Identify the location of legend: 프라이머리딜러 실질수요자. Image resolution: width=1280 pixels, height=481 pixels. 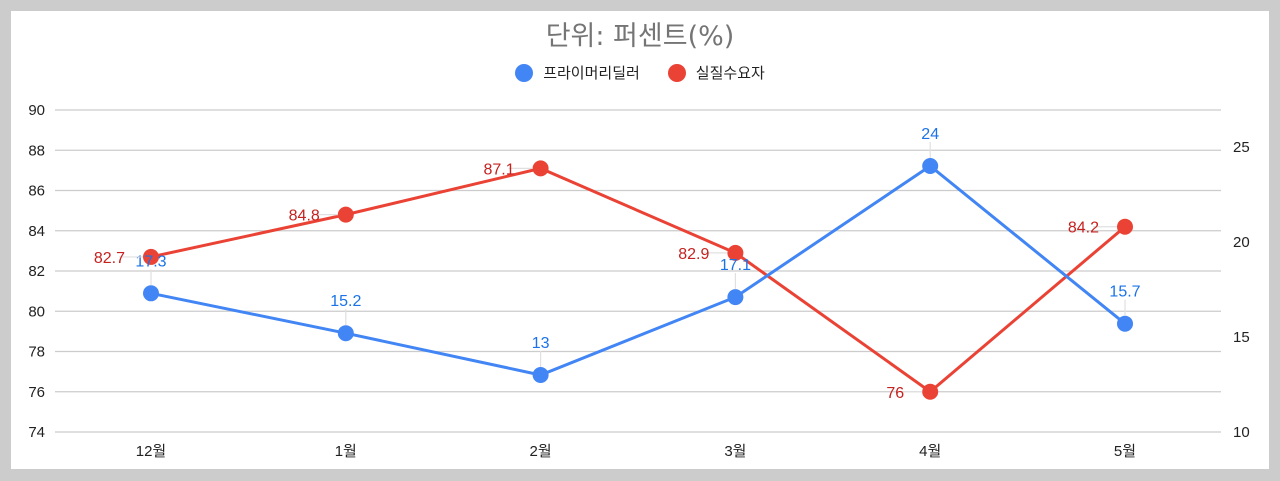
(640, 72).